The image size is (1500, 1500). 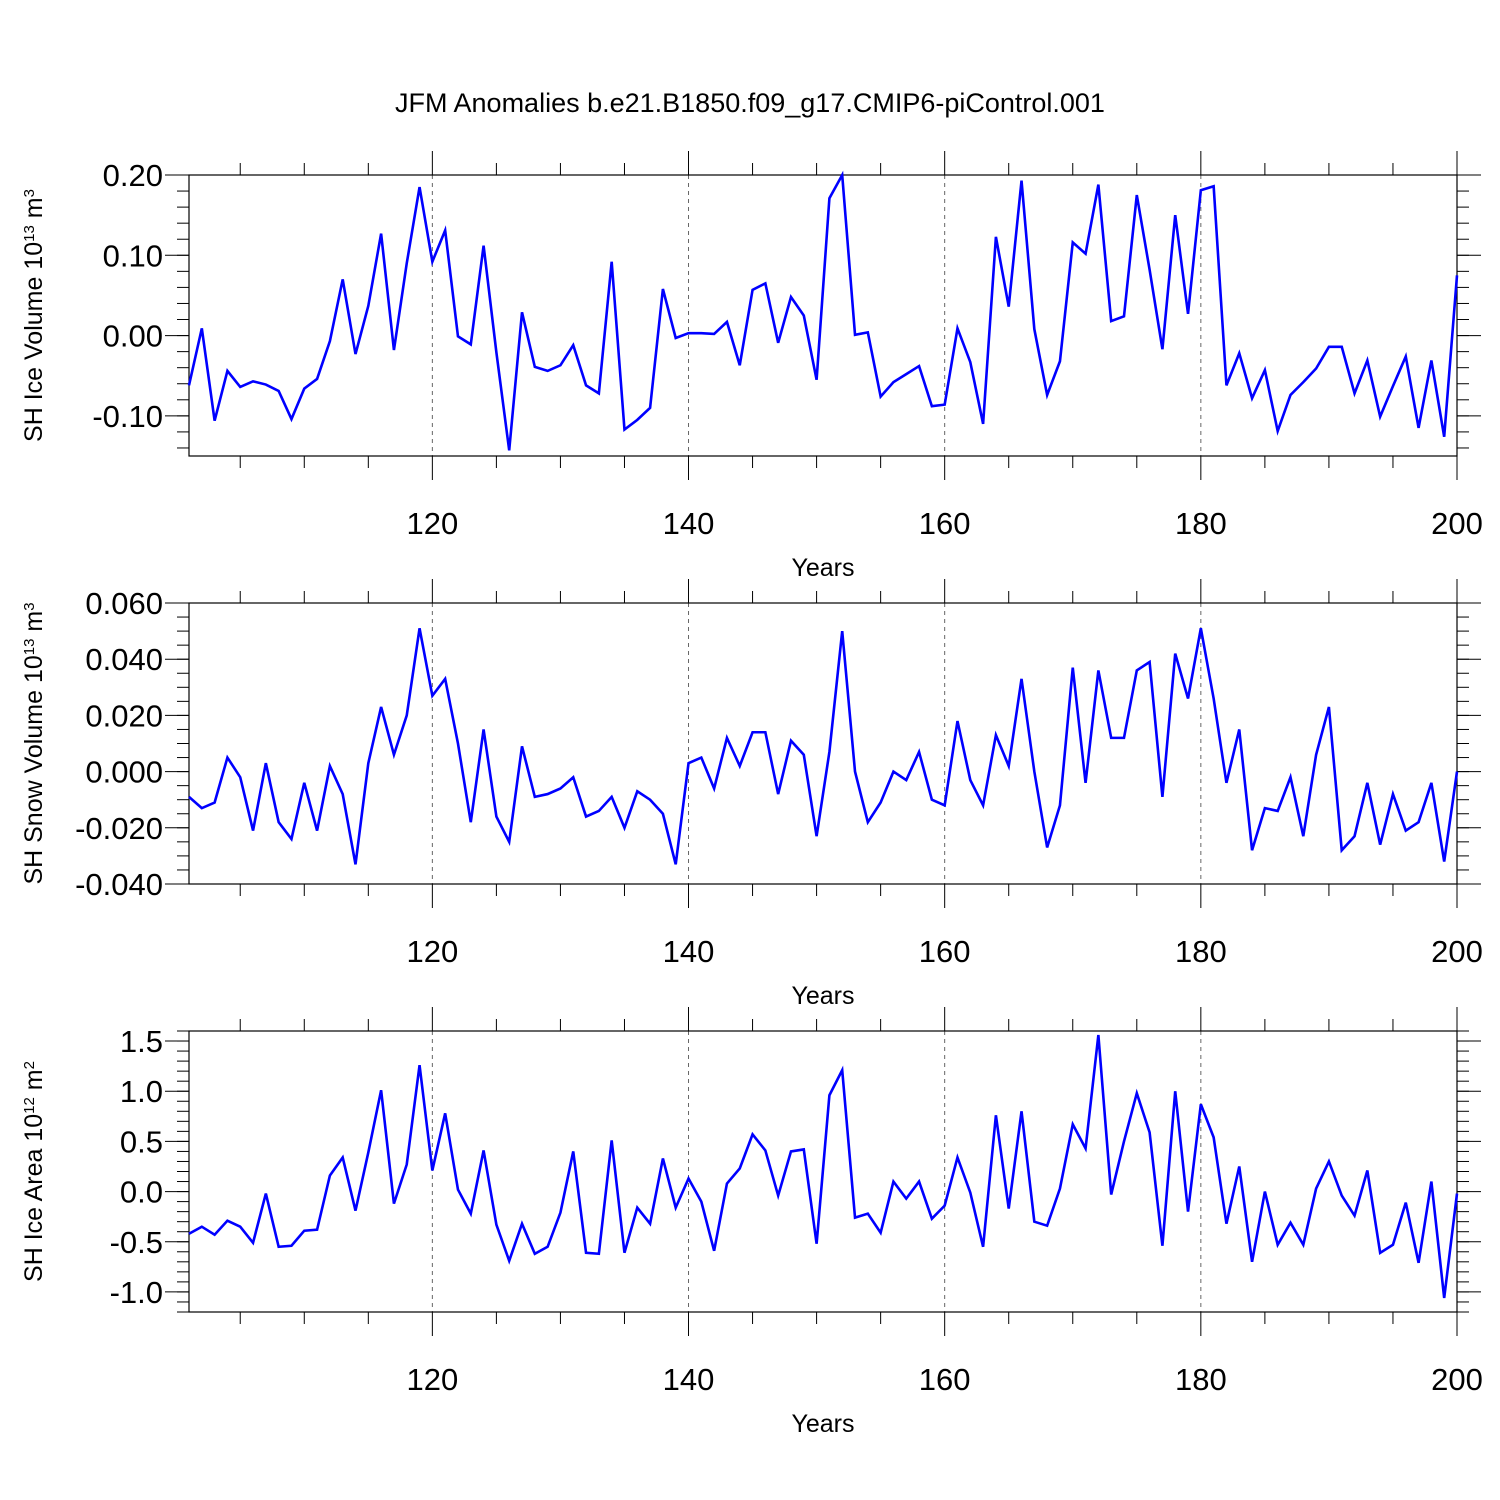 I want to click on y-axis-label: SH Snow Volume 1013 m3, so click(x=34, y=743).